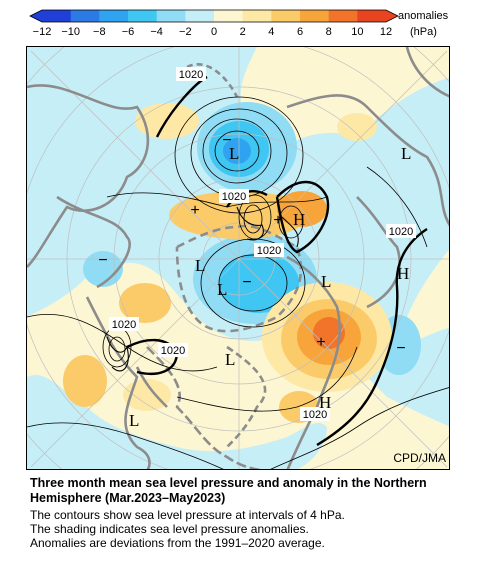 Image resolution: width=480 pixels, height=570 pixels. What do you see at coordinates (357, 32) in the screenshot?
I see `colorbar-tick-label: 10` at bounding box center [357, 32].